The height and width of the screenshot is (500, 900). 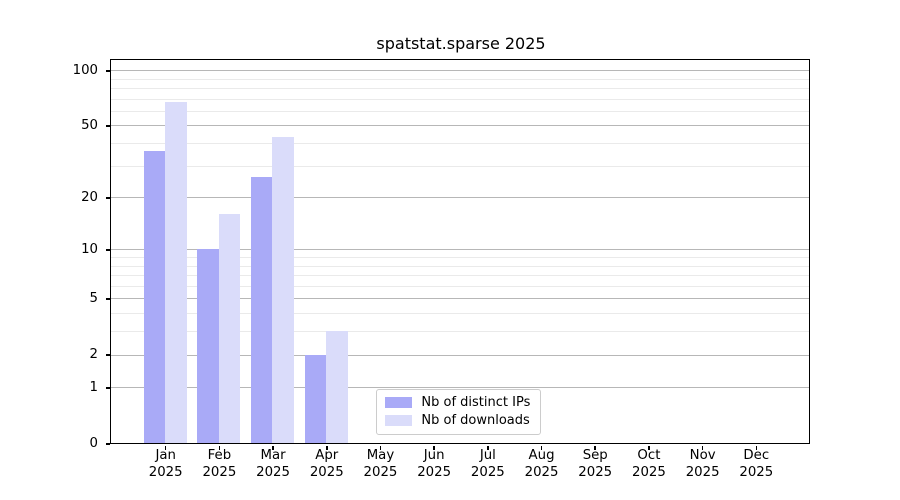 I want to click on bar-distinct-ips-apr, so click(x=315, y=399).